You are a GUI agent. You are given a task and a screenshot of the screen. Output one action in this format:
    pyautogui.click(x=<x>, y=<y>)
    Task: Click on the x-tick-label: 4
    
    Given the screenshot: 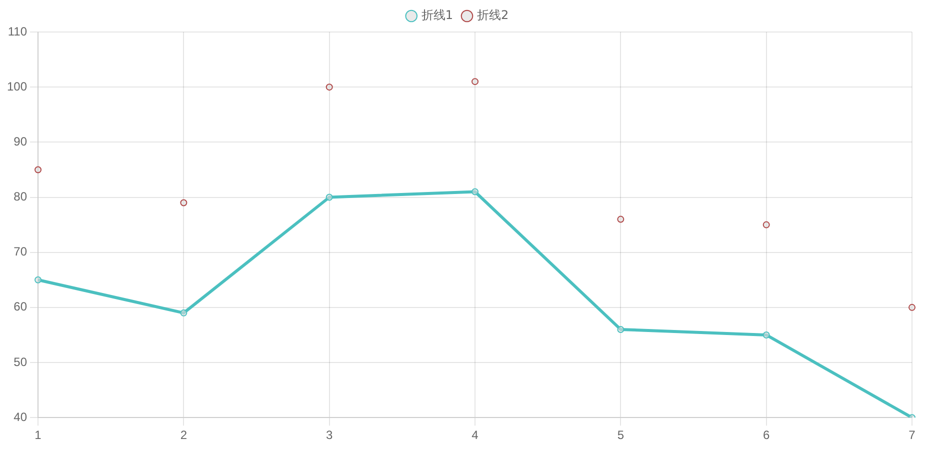 What is the action you would take?
    pyautogui.click(x=475, y=435)
    